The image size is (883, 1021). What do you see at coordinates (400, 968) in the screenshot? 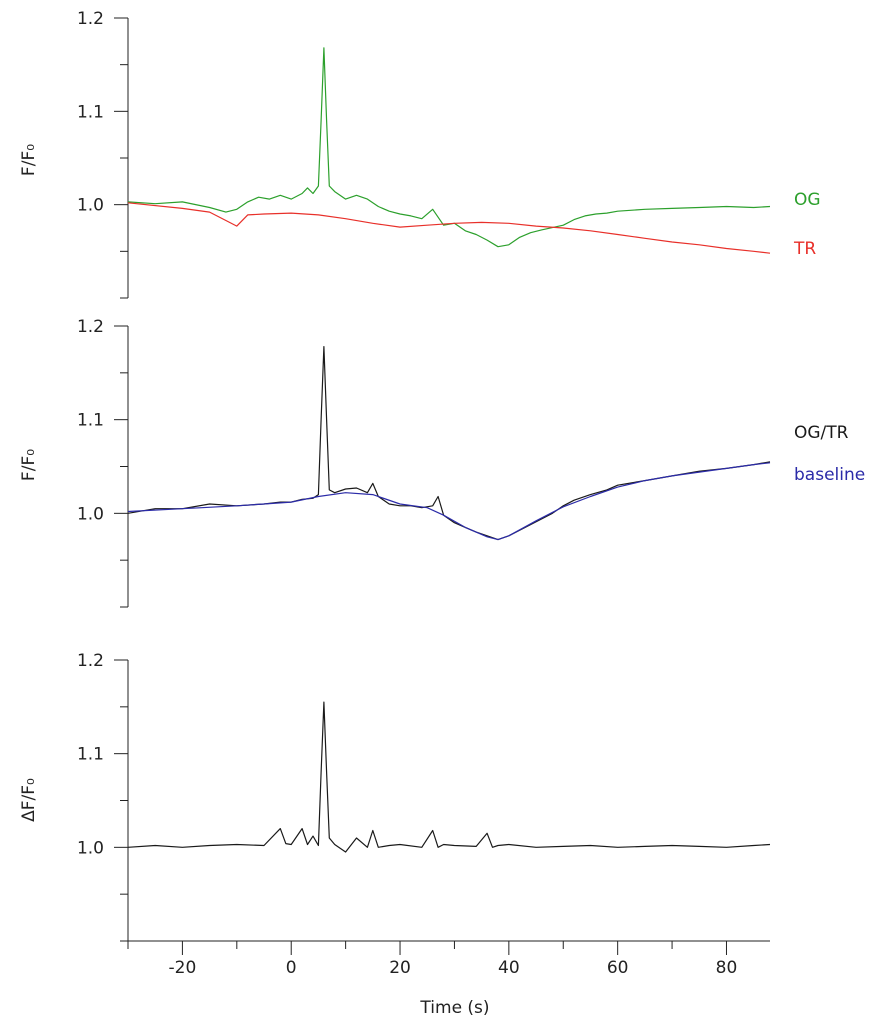
I see `x-tick-label: 20` at bounding box center [400, 968].